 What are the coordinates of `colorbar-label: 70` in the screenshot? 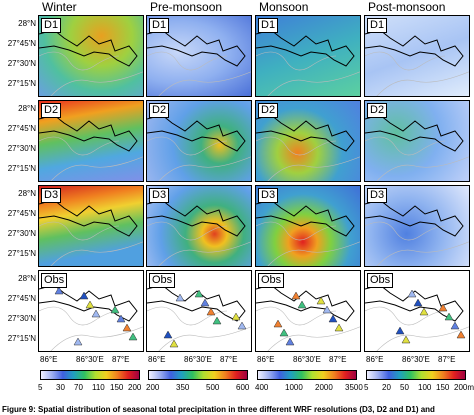 It's located at (78, 387).